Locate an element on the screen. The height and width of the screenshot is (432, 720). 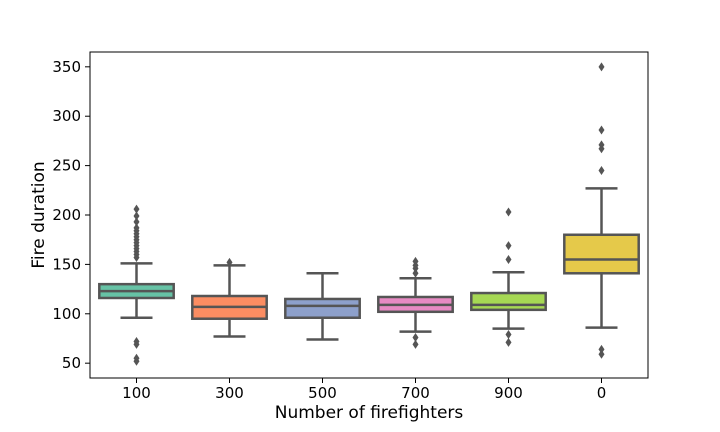
x-tick-label: 700 is located at coordinates (415, 393).